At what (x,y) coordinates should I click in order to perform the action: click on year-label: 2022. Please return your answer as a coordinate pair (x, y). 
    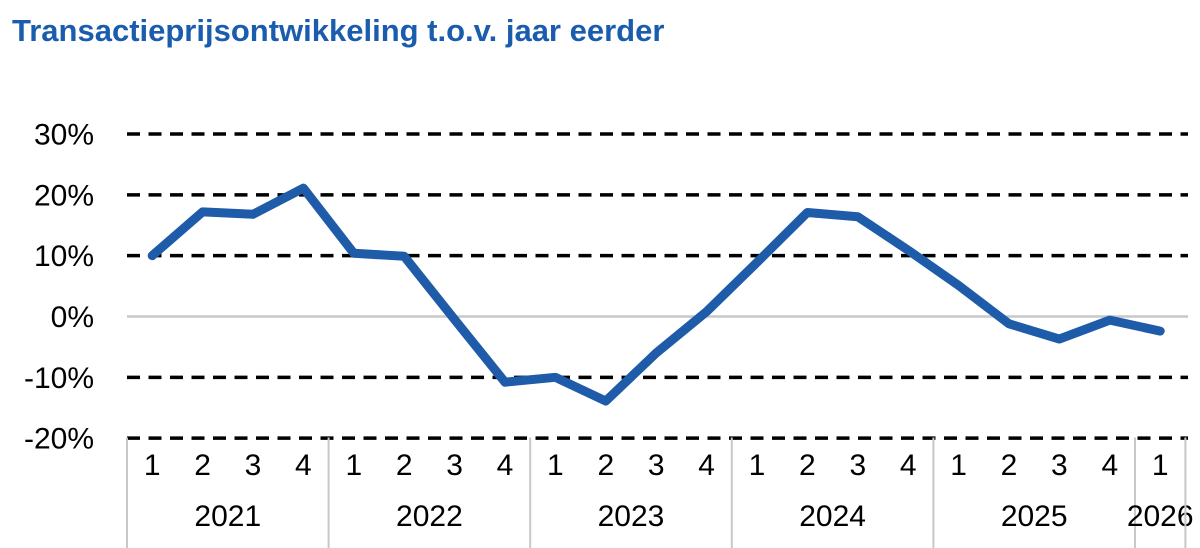
    Looking at the image, I should click on (429, 516).